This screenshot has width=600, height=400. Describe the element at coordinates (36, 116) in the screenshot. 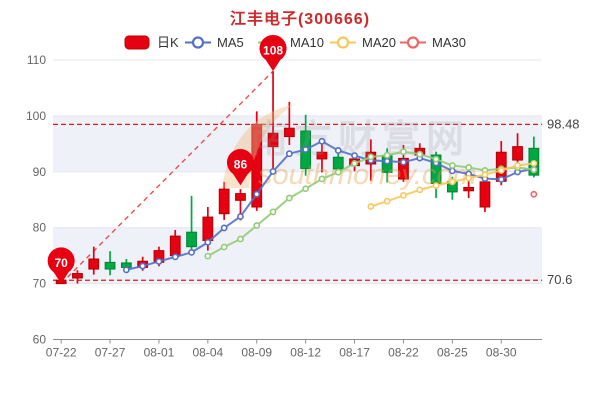

I see `y-axis-label: 100` at that location.